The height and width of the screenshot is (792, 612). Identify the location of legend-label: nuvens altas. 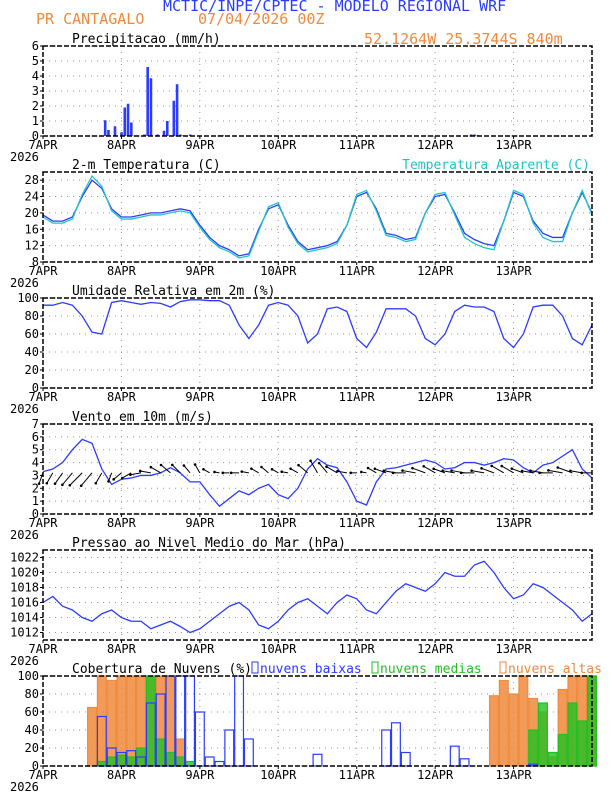
(555, 669).